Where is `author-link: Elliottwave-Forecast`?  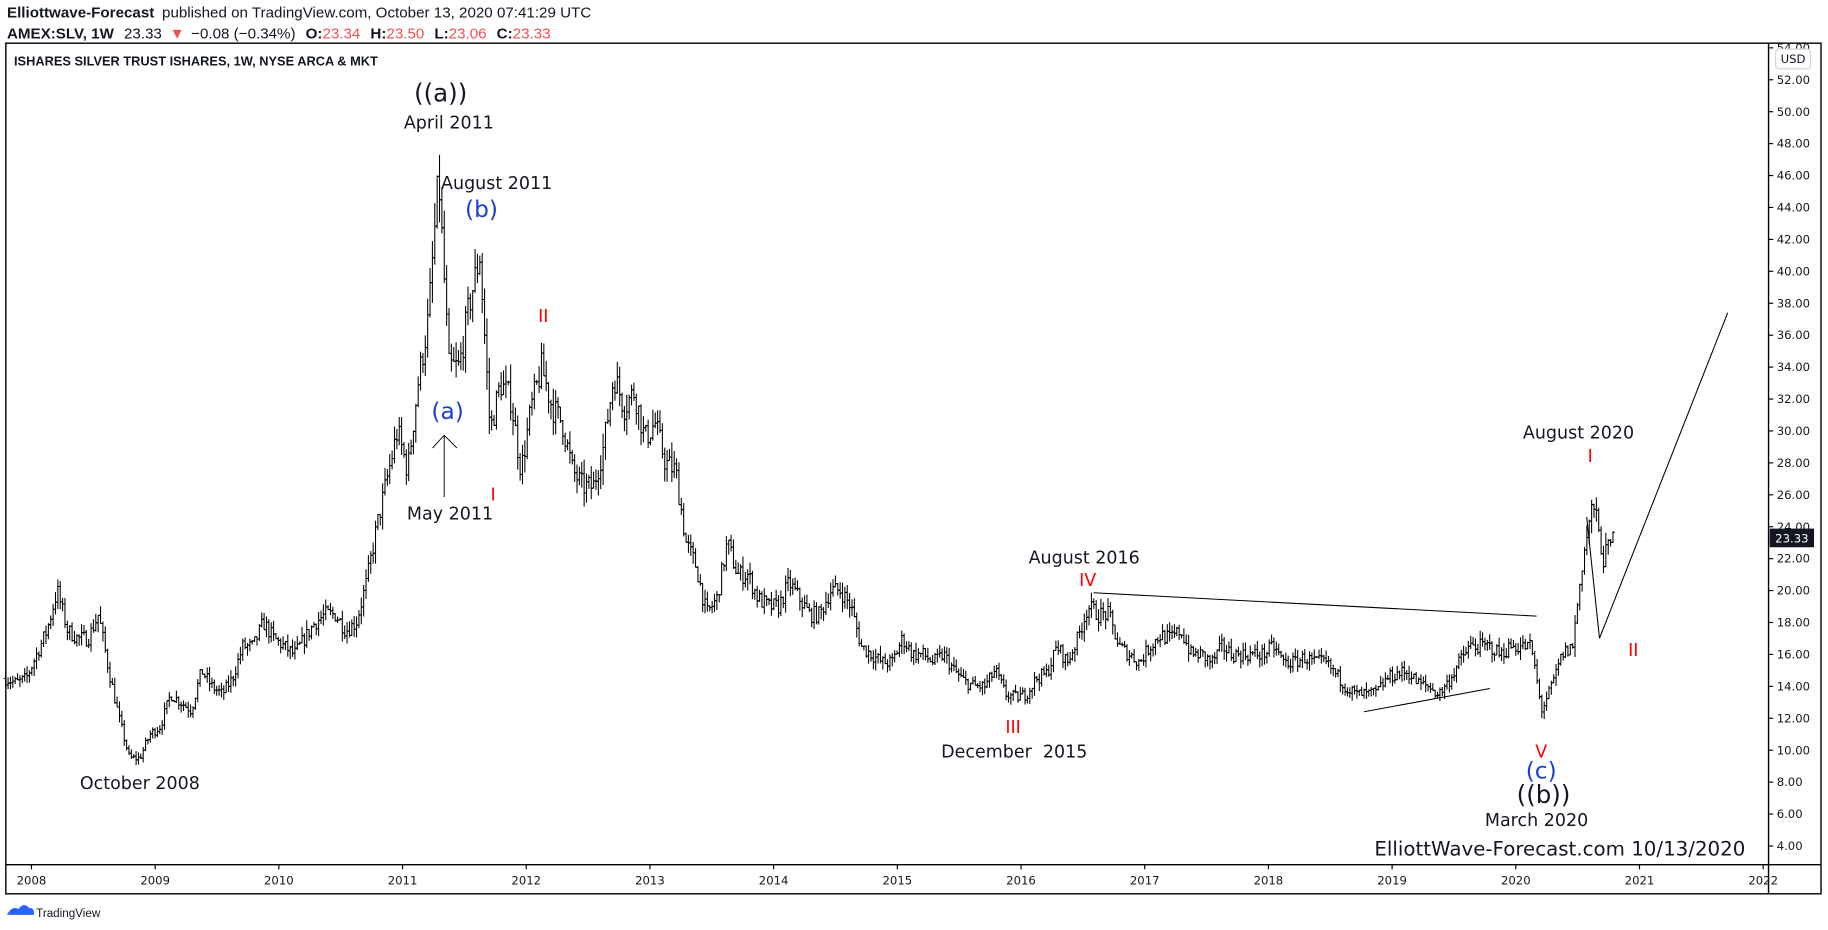 author-link: Elliottwave-Forecast is located at coordinates (80, 12).